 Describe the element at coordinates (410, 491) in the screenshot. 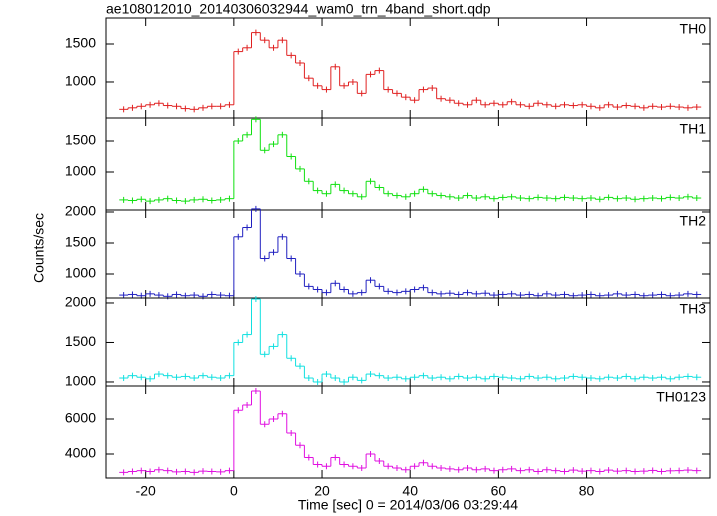

I see `x-tick-label: 40` at that location.